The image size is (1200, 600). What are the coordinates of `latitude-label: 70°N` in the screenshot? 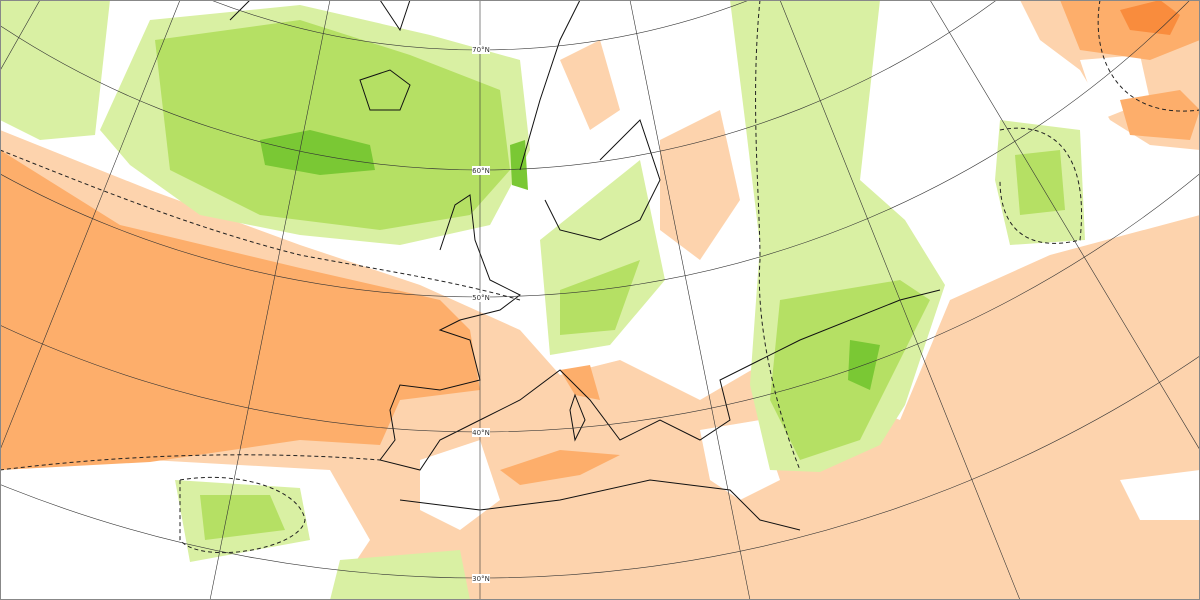 It's located at (481, 50).